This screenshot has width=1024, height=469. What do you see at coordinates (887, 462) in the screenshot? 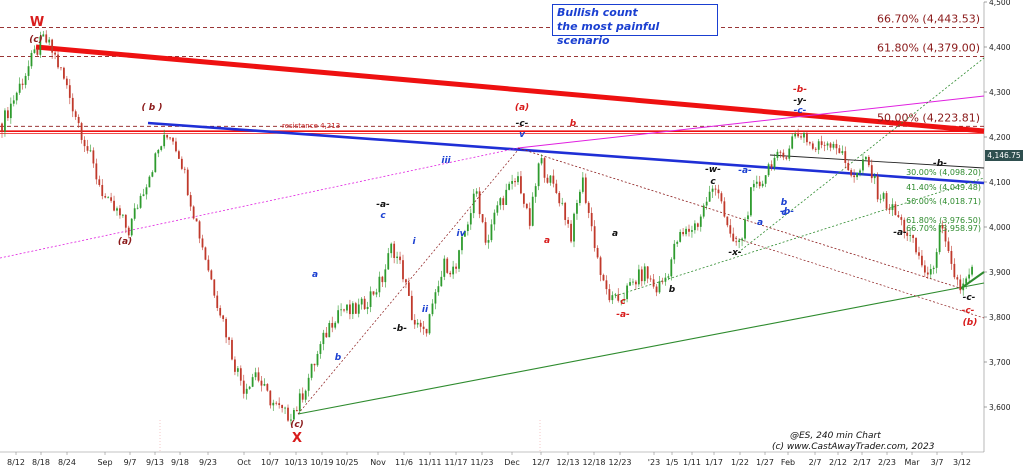
I see `x-tick-label: 2/23` at bounding box center [887, 462].